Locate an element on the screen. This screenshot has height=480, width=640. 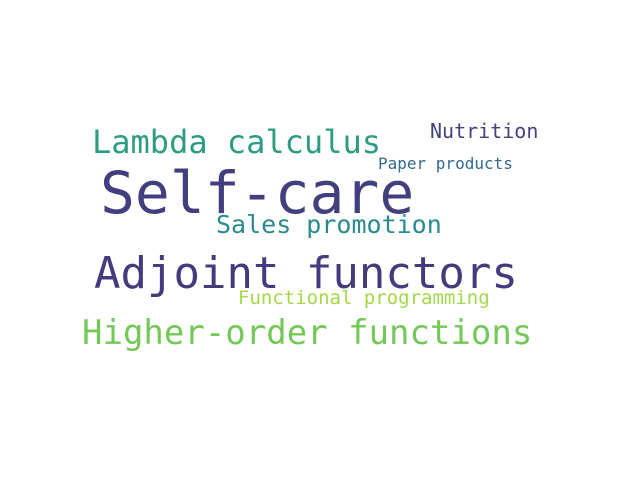
word-functional-programming: Functional programming is located at coordinates (364, 298).